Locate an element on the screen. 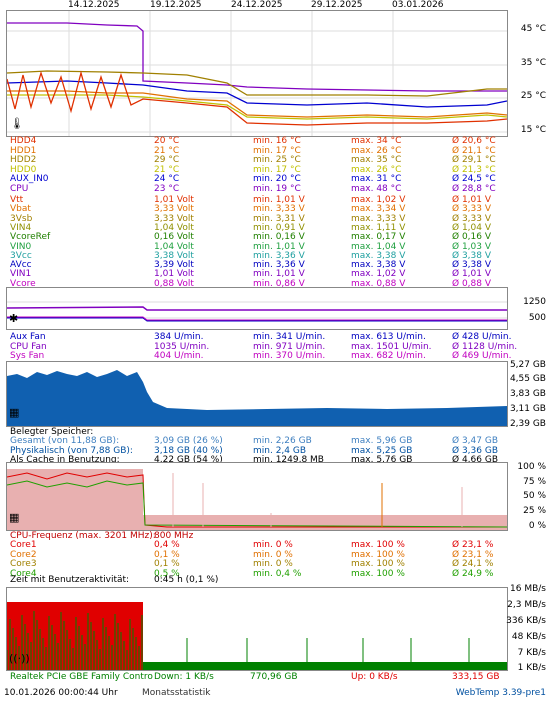  sensor-min: min. 3,36 V is located at coordinates (279, 265).